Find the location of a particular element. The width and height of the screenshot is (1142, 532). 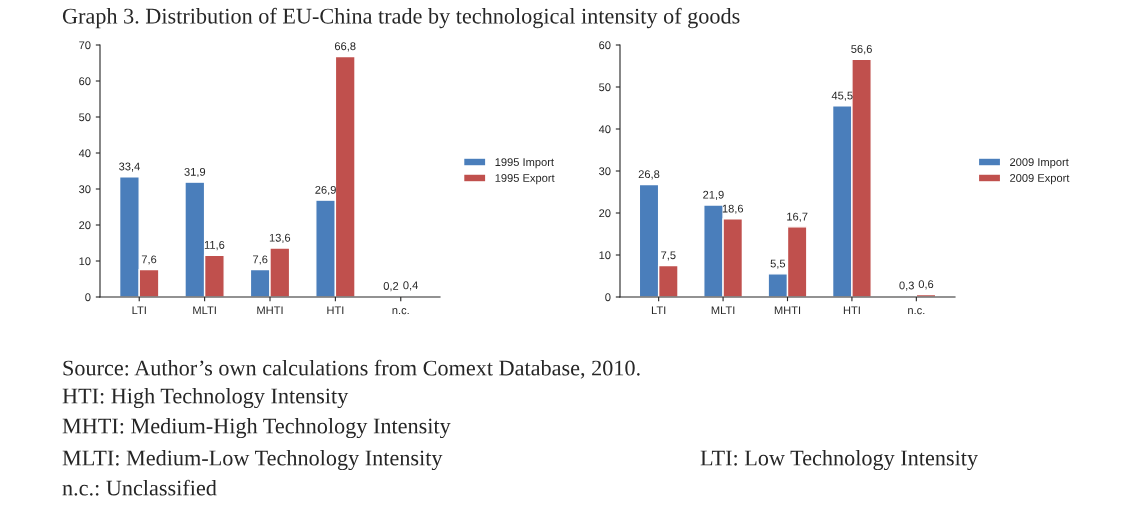

legend-label: 2009 Export is located at coordinates (1040, 179).